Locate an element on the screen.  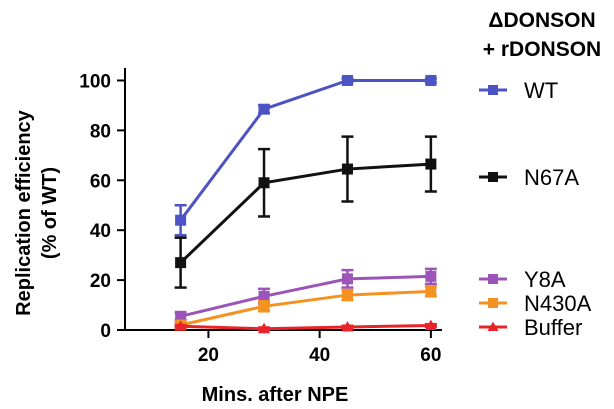
y-tick-label: 60 is located at coordinates (100, 181).